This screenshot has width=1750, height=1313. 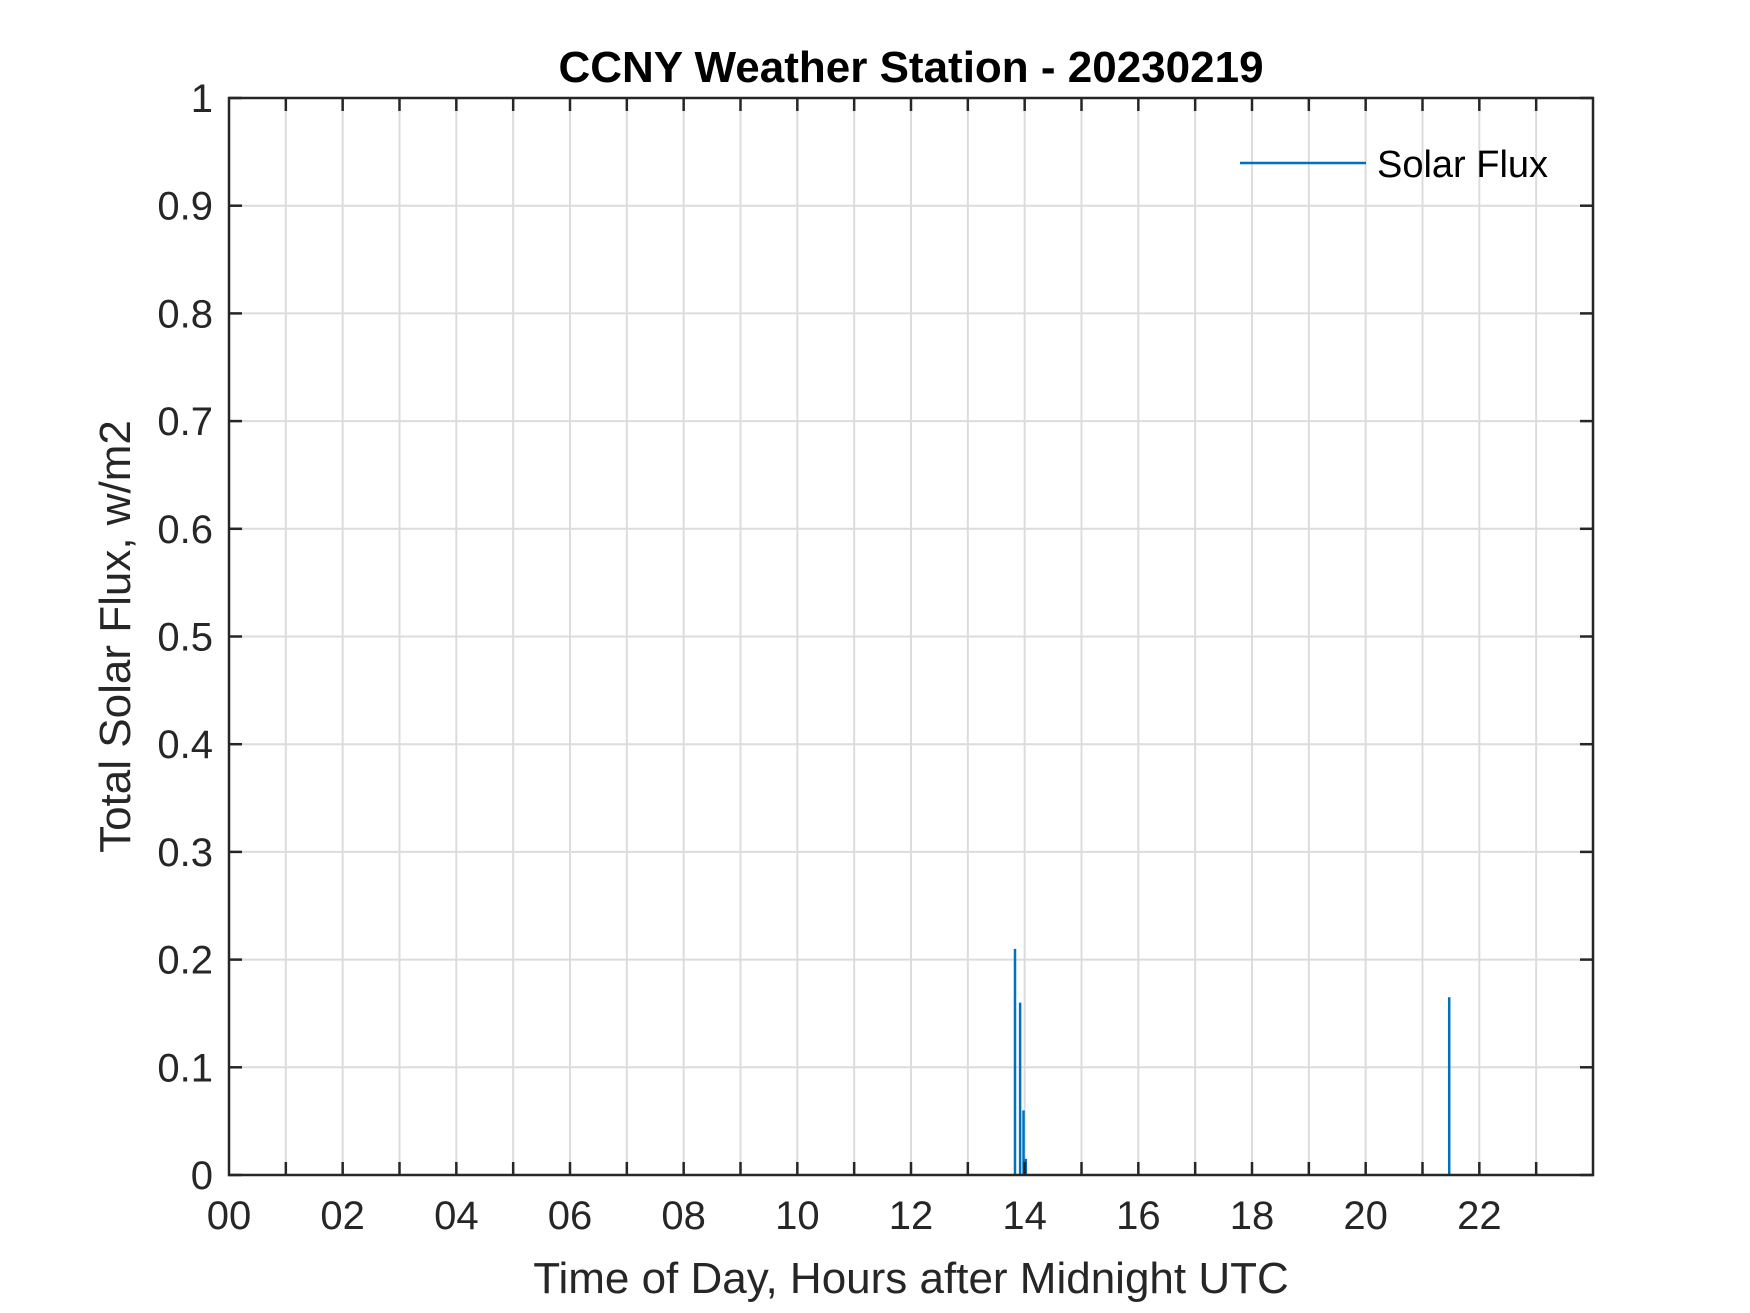 What do you see at coordinates (1479, 1216) in the screenshot?
I see `x-tick-label: 22` at bounding box center [1479, 1216].